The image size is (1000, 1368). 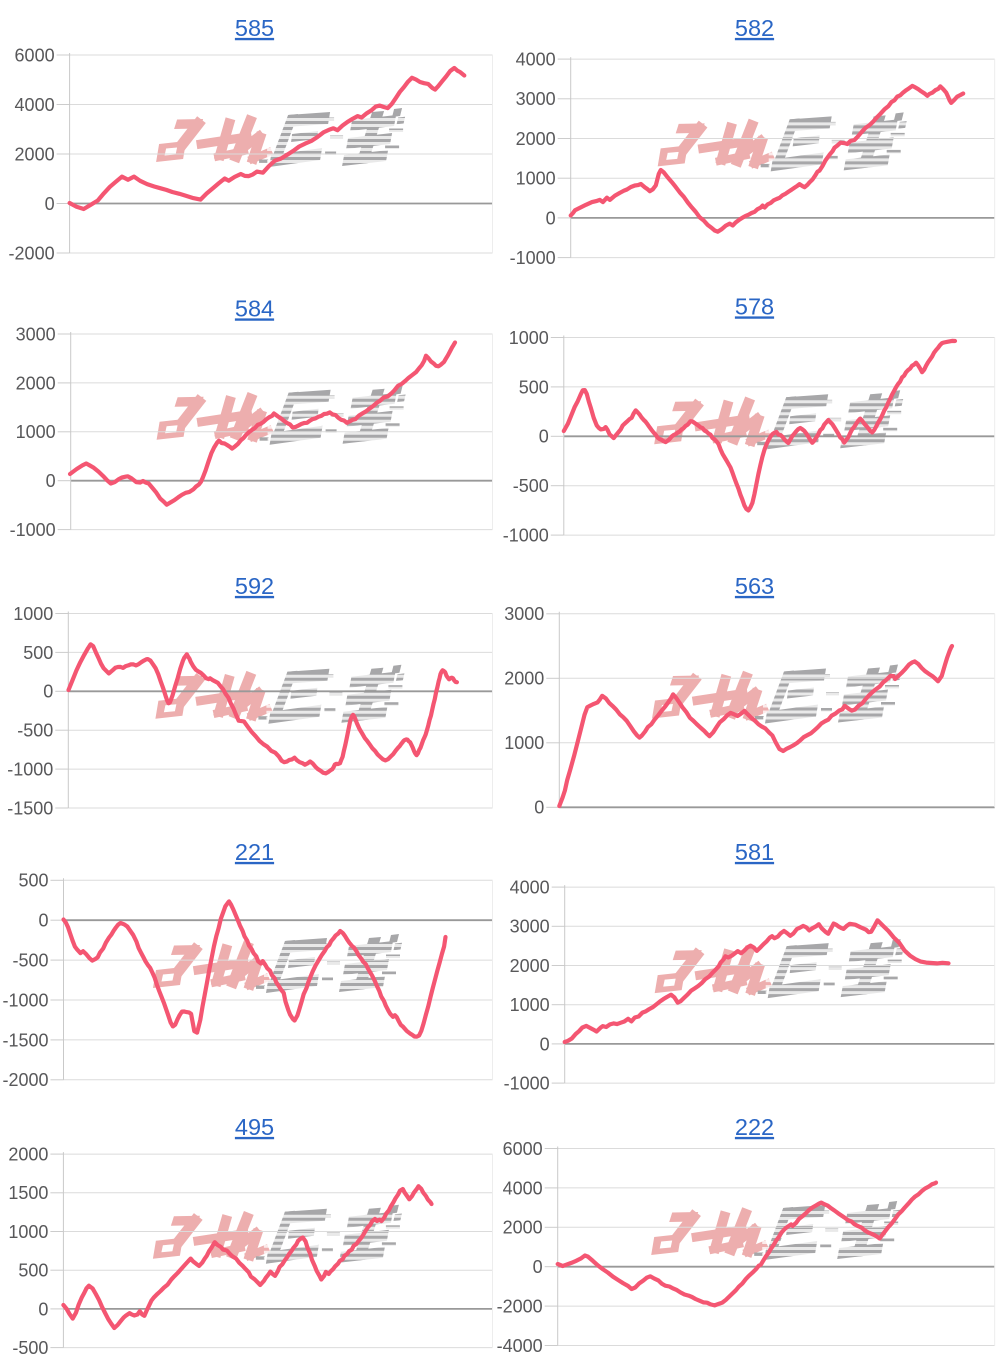 I want to click on svg-text: 578, so click(x=754, y=306).